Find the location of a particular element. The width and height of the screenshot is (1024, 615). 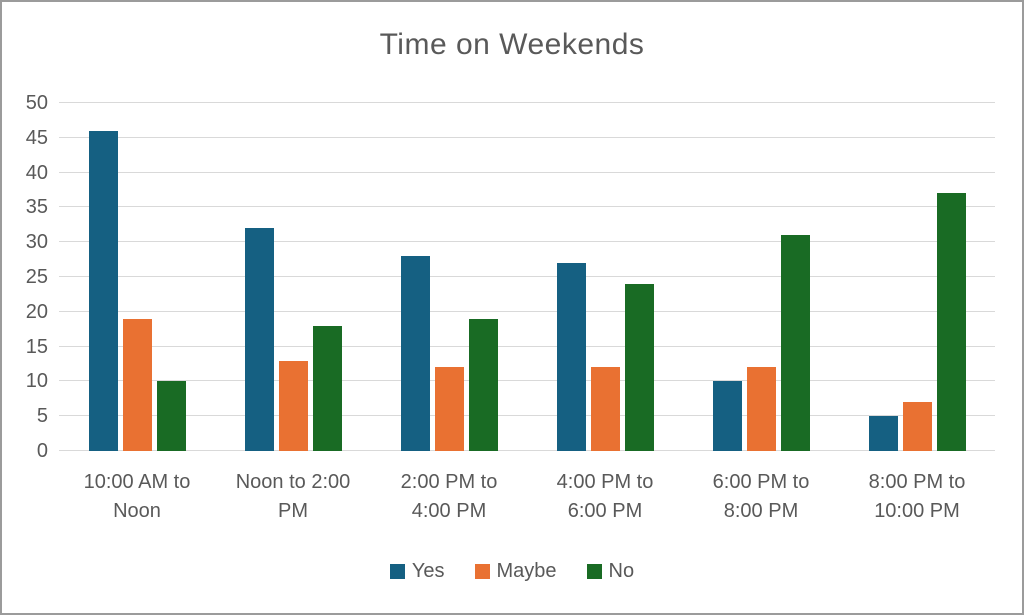

x-category-label: 6:00 PM to 8:00 PM is located at coordinates (761, 496).